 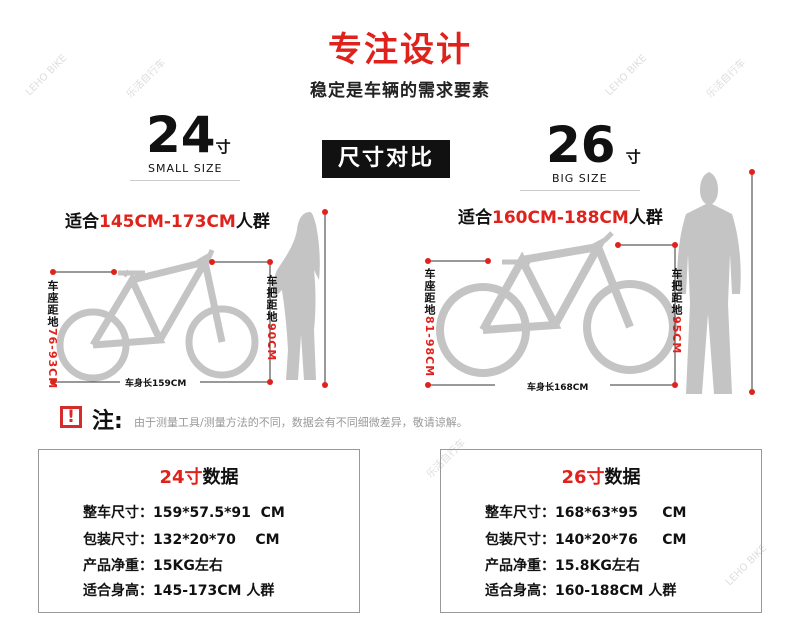 I want to click on spec-card-title: 24寸数据, so click(x=199, y=477).